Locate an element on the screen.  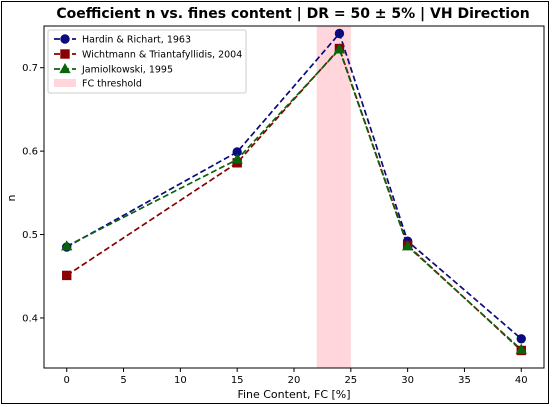
x-tick-label: 15 is located at coordinates (237, 380).